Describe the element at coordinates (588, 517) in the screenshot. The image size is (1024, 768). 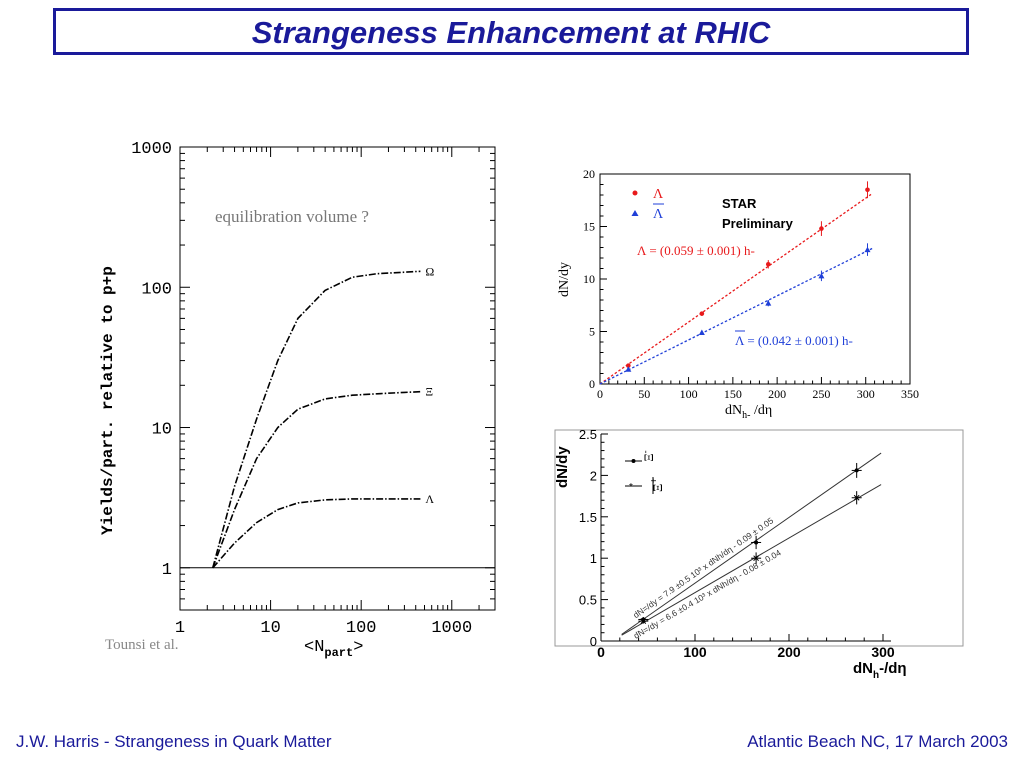
I see `y-tick-label: 1.5` at that location.